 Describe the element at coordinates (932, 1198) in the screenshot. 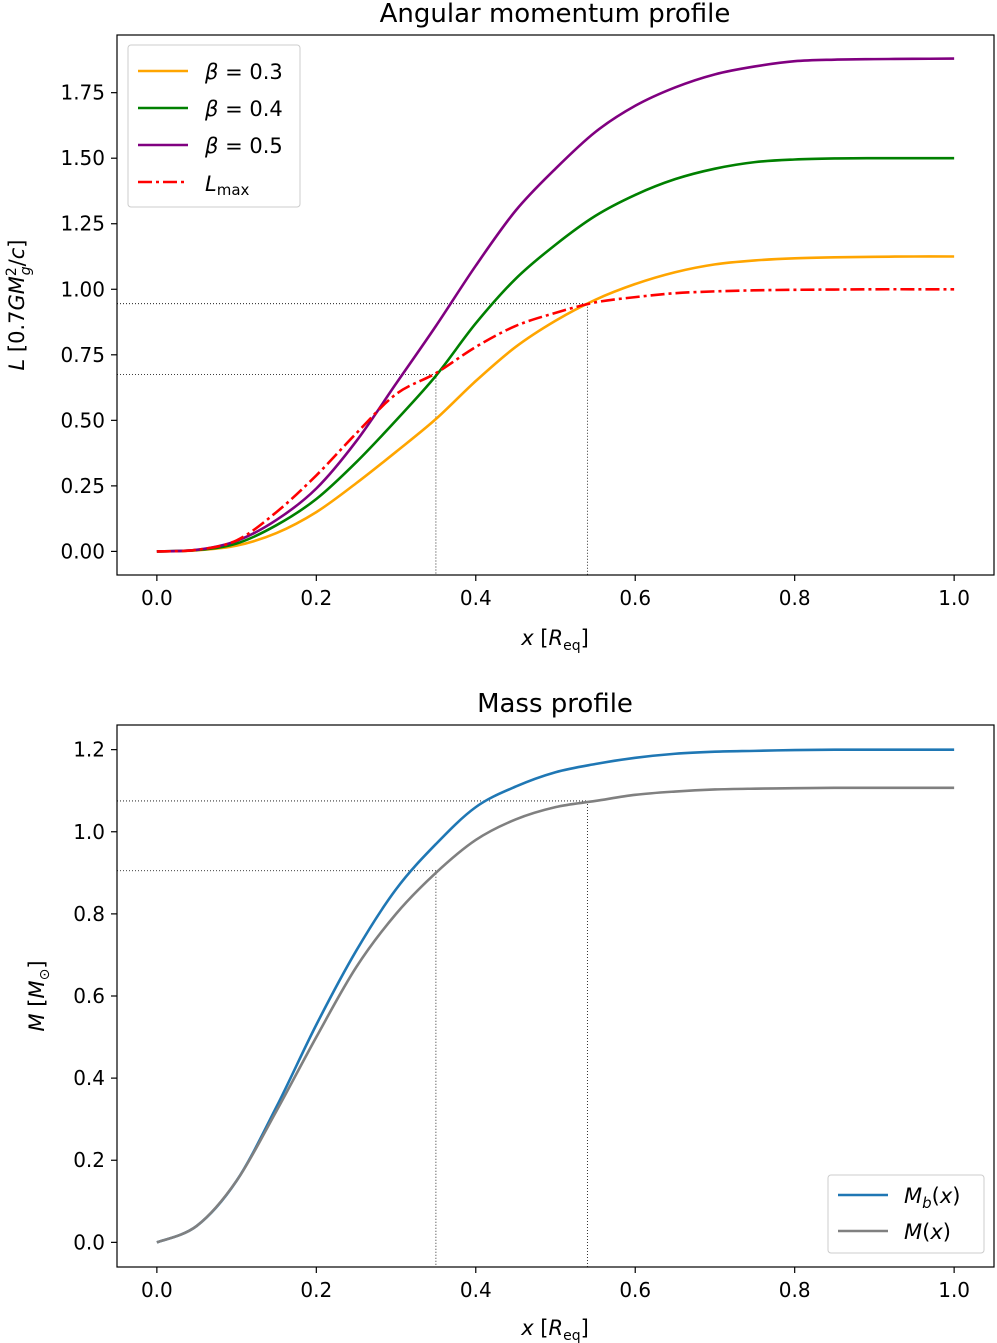

I see `legend-label-mb: Mb(x)` at that location.